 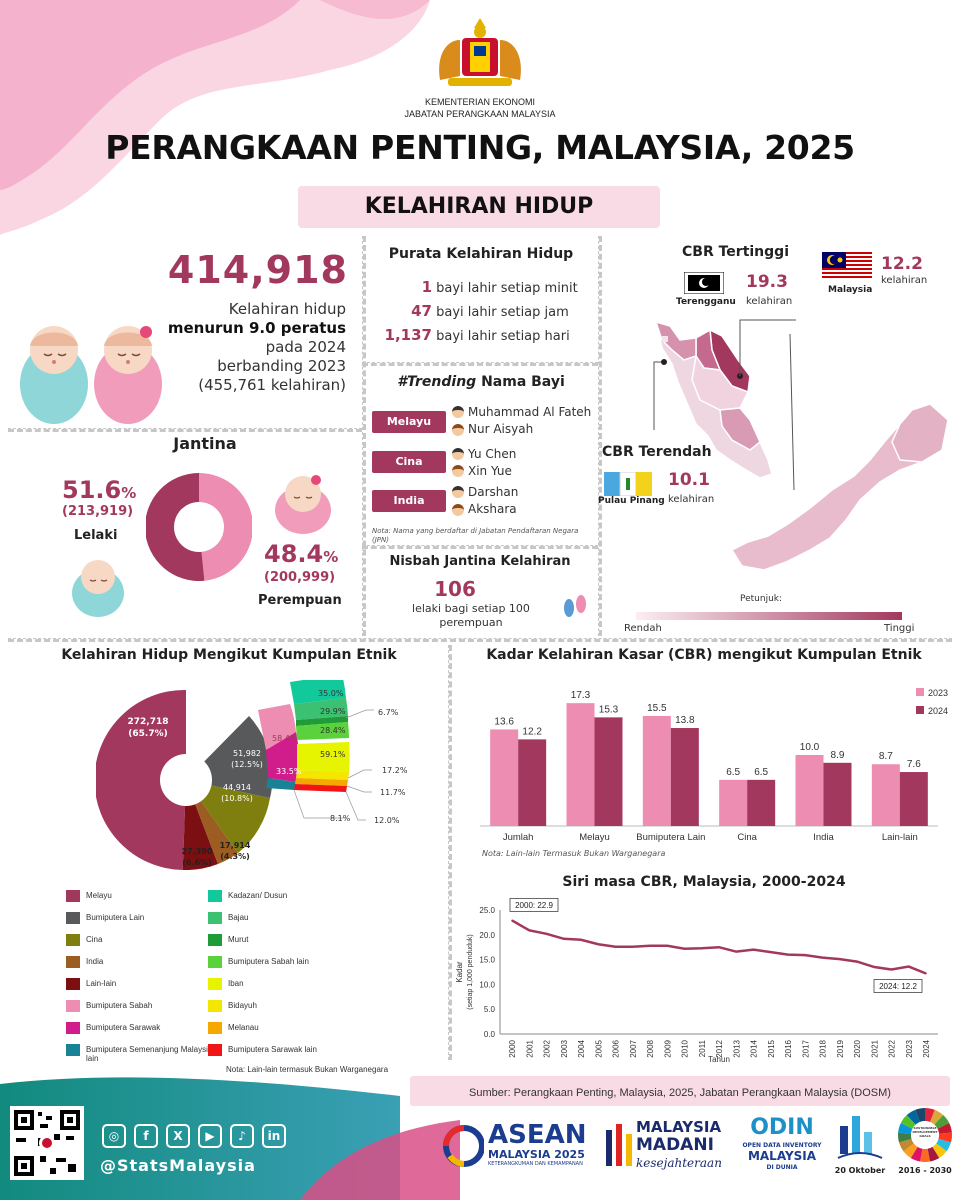 I want to click on total-line-bold: menurun 9.0 peratus, so click(x=256, y=328).